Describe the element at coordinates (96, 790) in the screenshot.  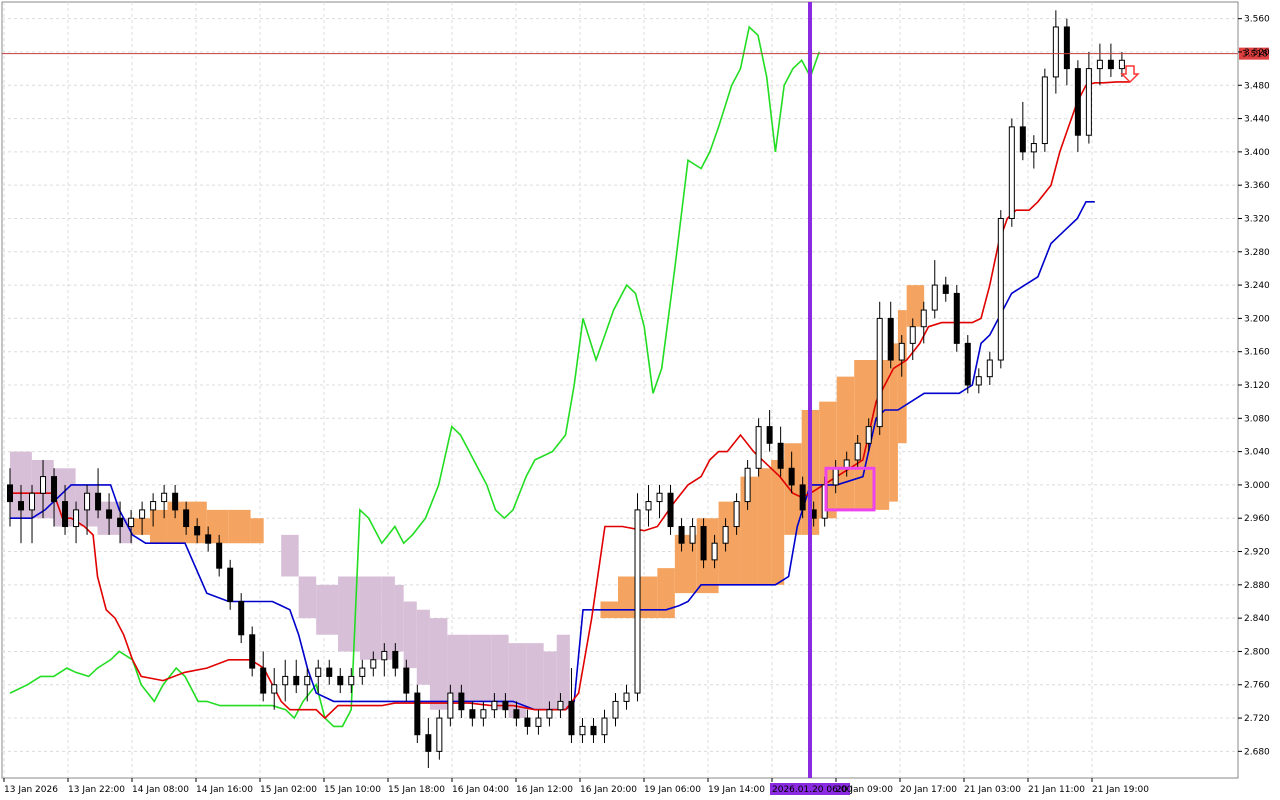
I see `x-tick-label-1: 13 Jan 22:00` at that location.